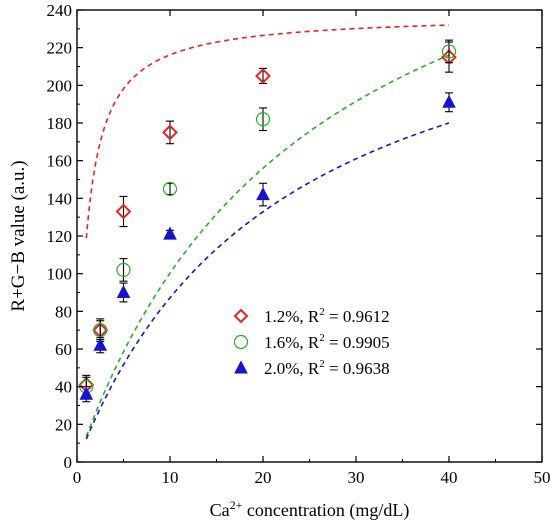 This screenshot has width=550, height=525. What do you see at coordinates (310, 509) in the screenshot?
I see `x-axis-label: Ca2+ concentration (mg/dL)` at bounding box center [310, 509].